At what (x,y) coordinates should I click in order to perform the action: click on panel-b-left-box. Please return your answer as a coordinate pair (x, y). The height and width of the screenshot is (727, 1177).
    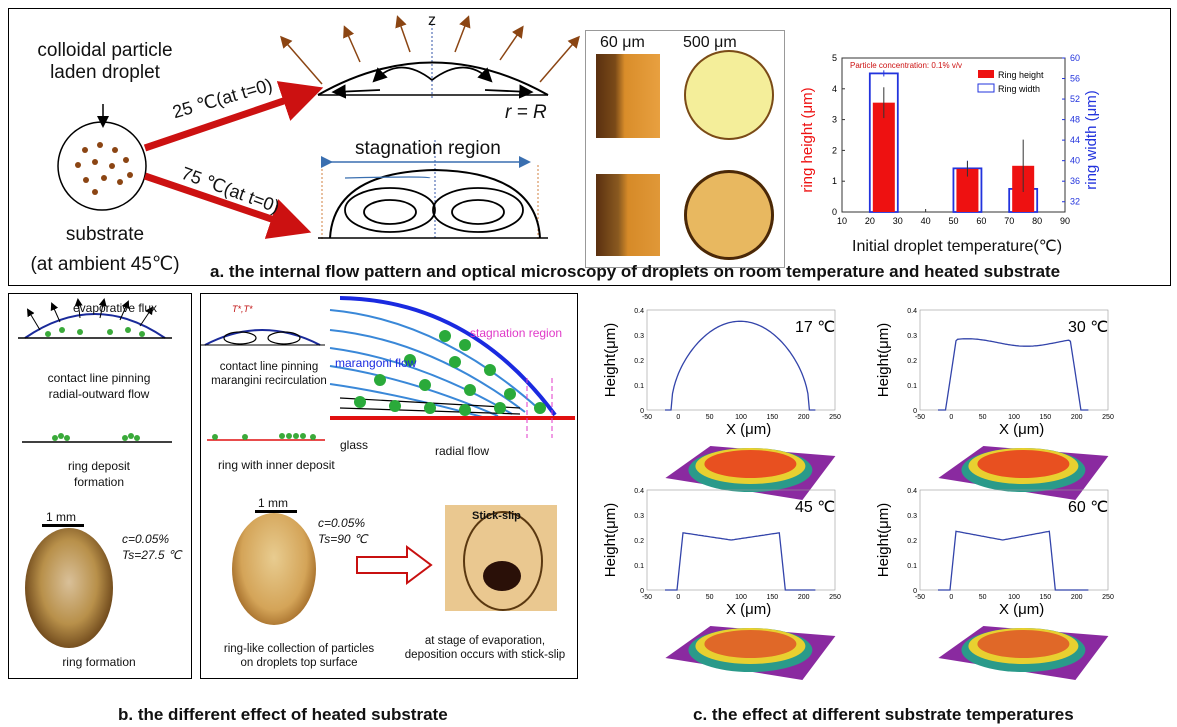
    Looking at the image, I should click on (100, 486).